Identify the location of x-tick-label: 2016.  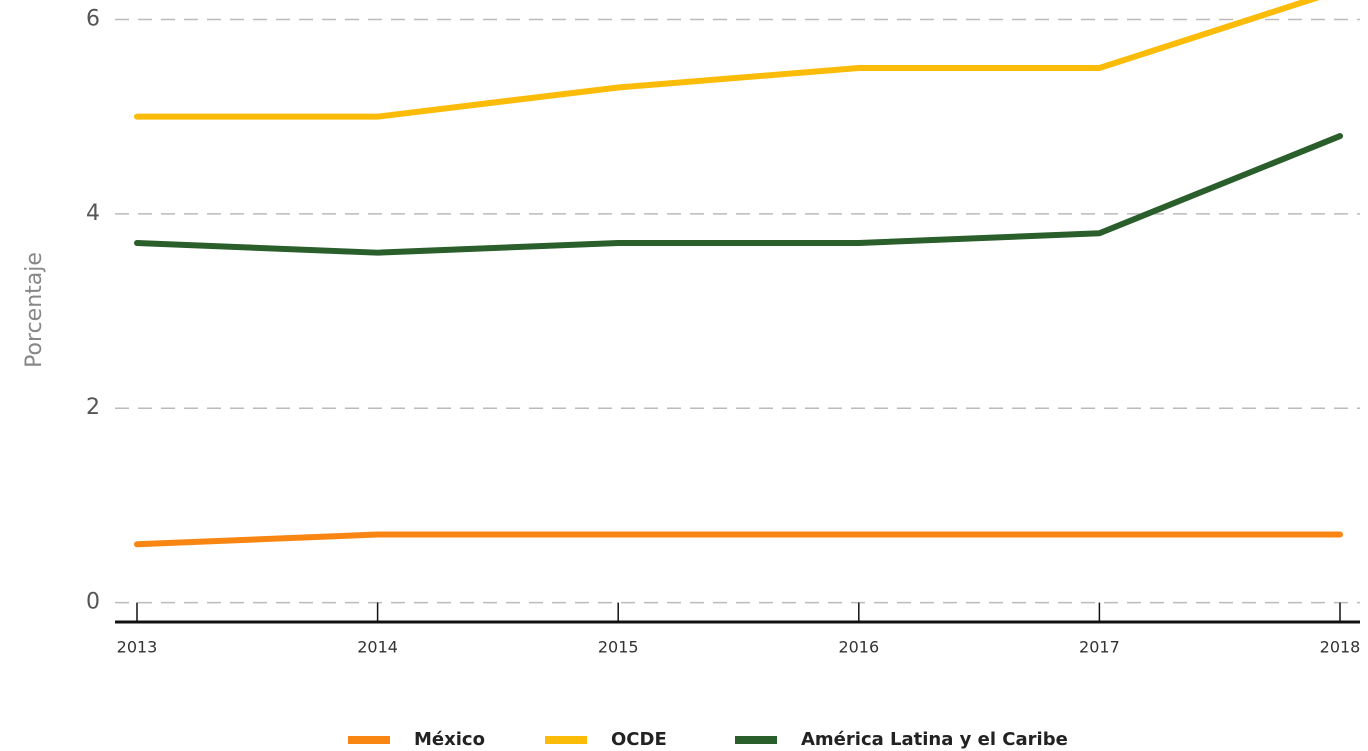
(858, 647).